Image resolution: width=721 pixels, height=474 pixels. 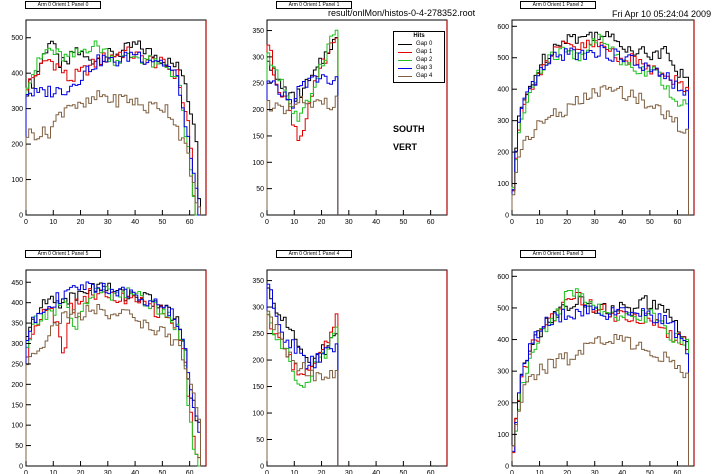 I want to click on y-tick-label: 500, so click(x=503, y=58).